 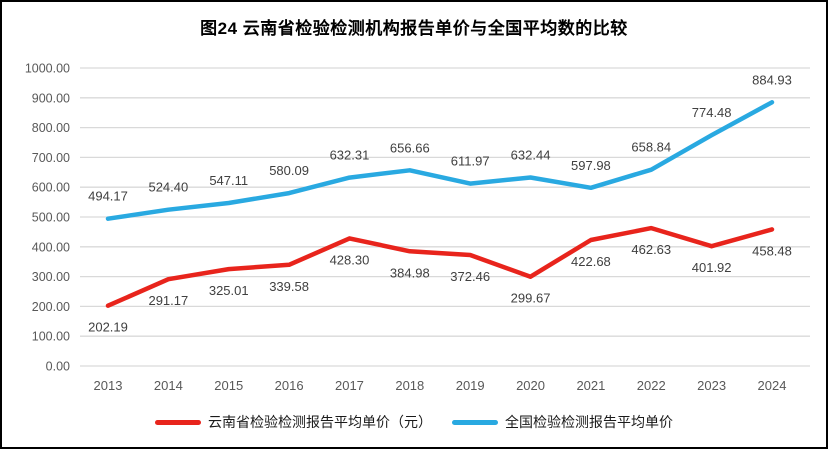 I want to click on x-axis-tick-label: 2014, so click(x=168, y=385).